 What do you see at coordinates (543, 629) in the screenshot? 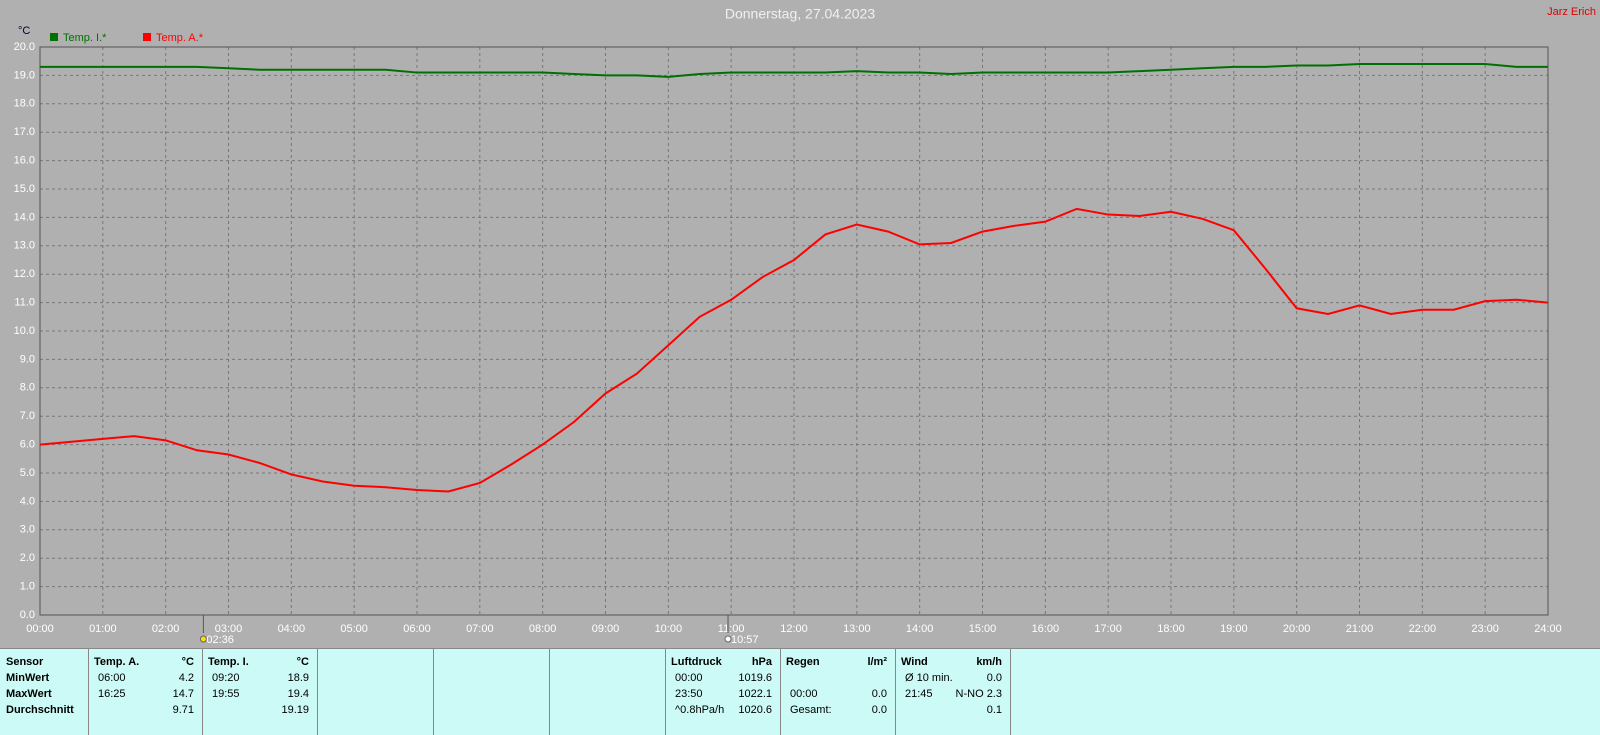
I see `x-tick-label: 08:00` at bounding box center [543, 629].